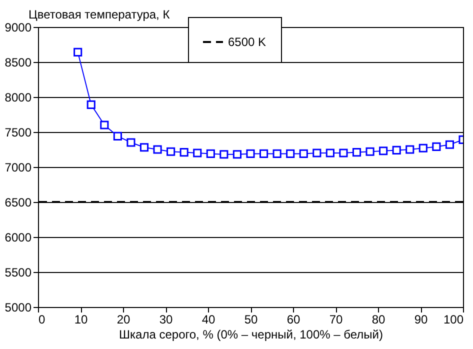 The width and height of the screenshot is (473, 349). What do you see at coordinates (247, 42) in the screenshot?
I see `legend-label: 6500 K` at bounding box center [247, 42].